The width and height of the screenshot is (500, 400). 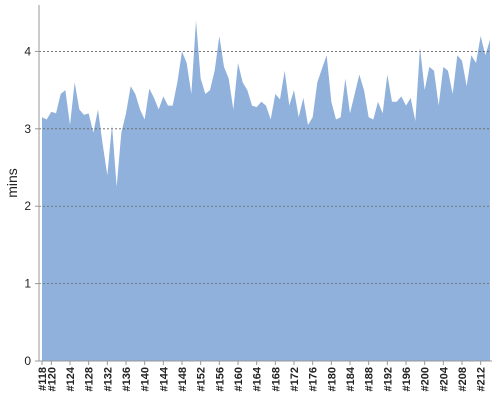 What do you see at coordinates (183, 379) in the screenshot?
I see `x-tick-label: #148` at bounding box center [183, 379].